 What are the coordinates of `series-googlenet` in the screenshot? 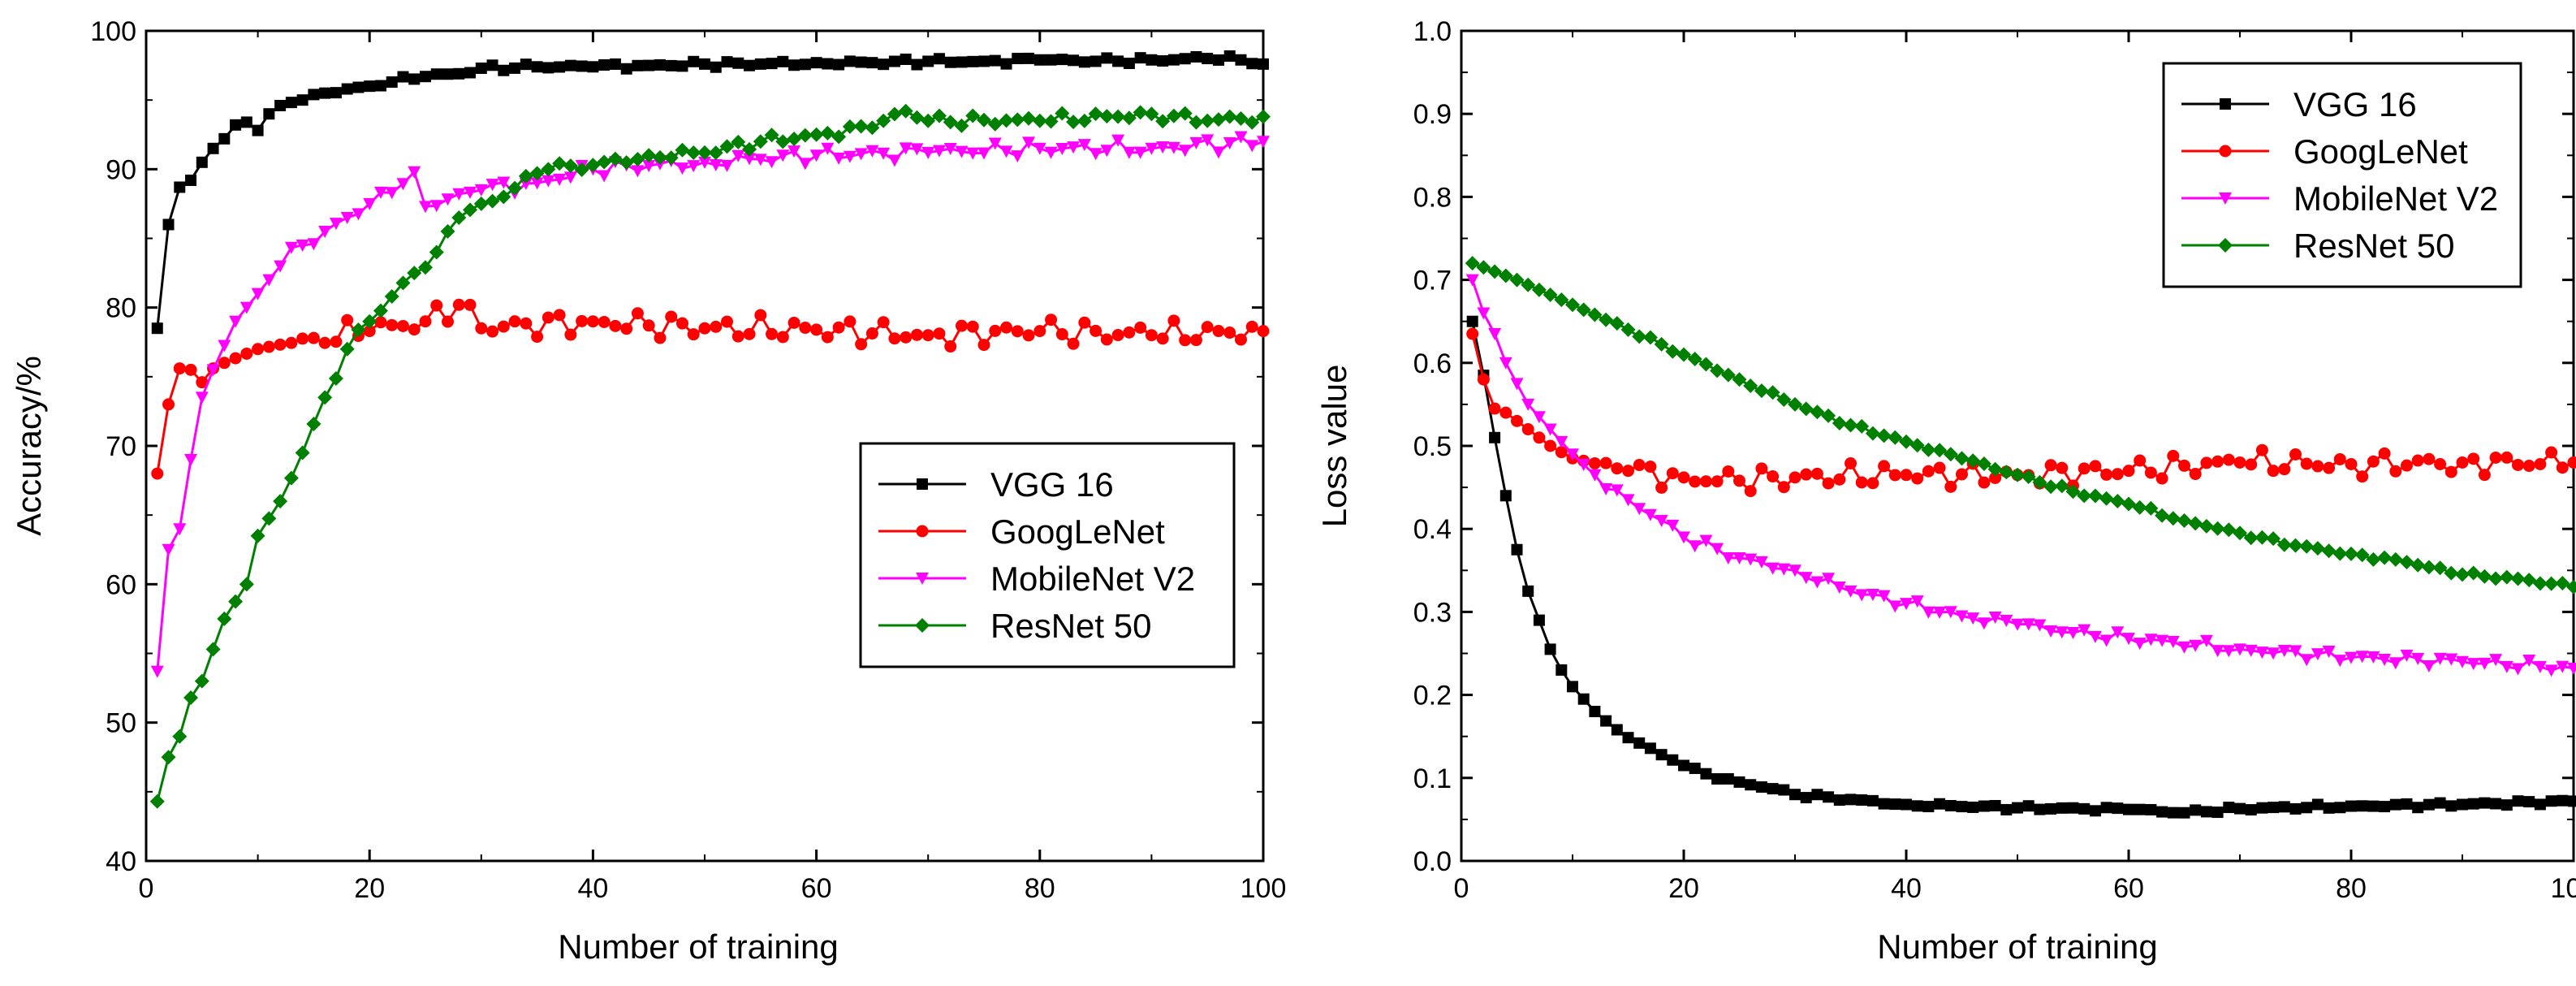 It's located at (710, 389).